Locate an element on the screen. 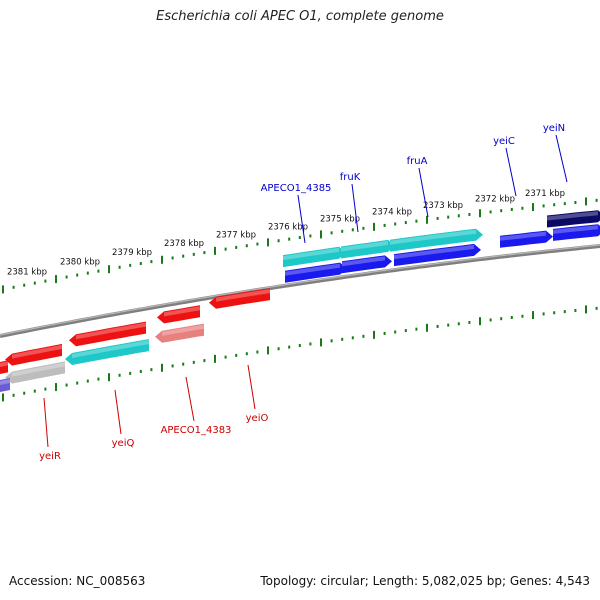 This screenshot has height=600, width=600. feature-yeio is located at coordinates (239, 298).